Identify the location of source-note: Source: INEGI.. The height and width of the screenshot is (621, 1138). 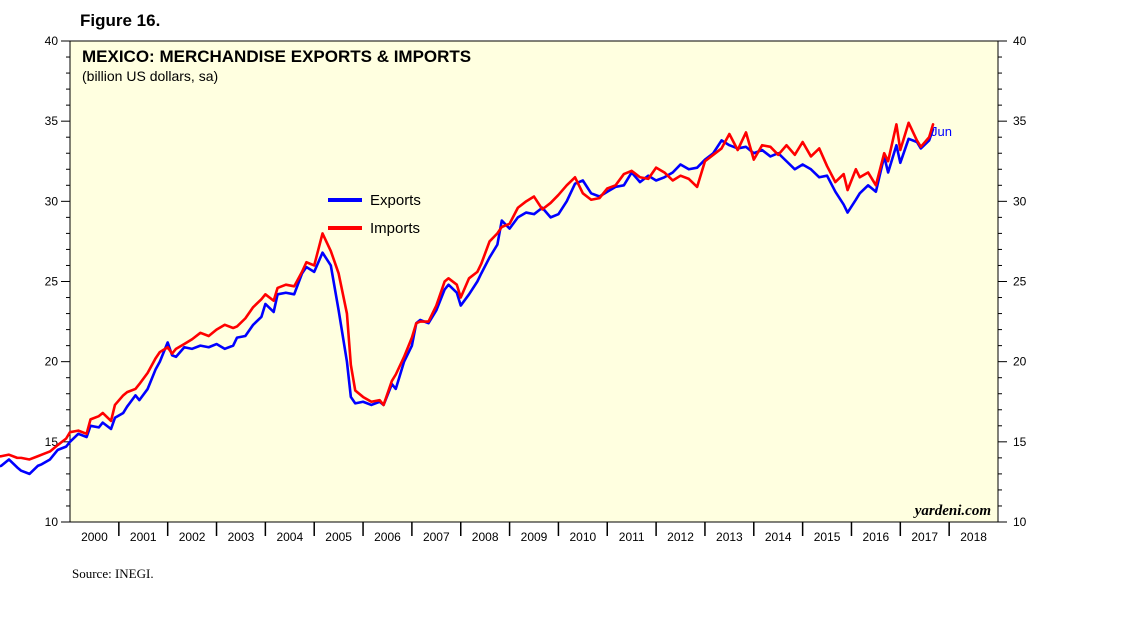
(113, 573).